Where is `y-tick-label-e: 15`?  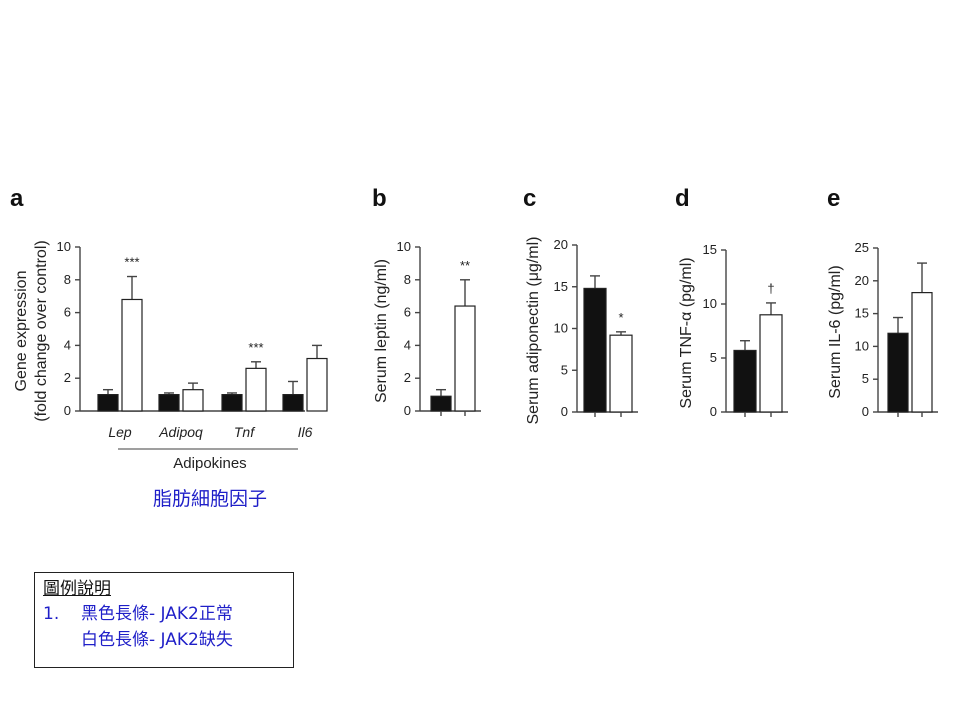
y-tick-label-e: 15 is located at coordinates (862, 313).